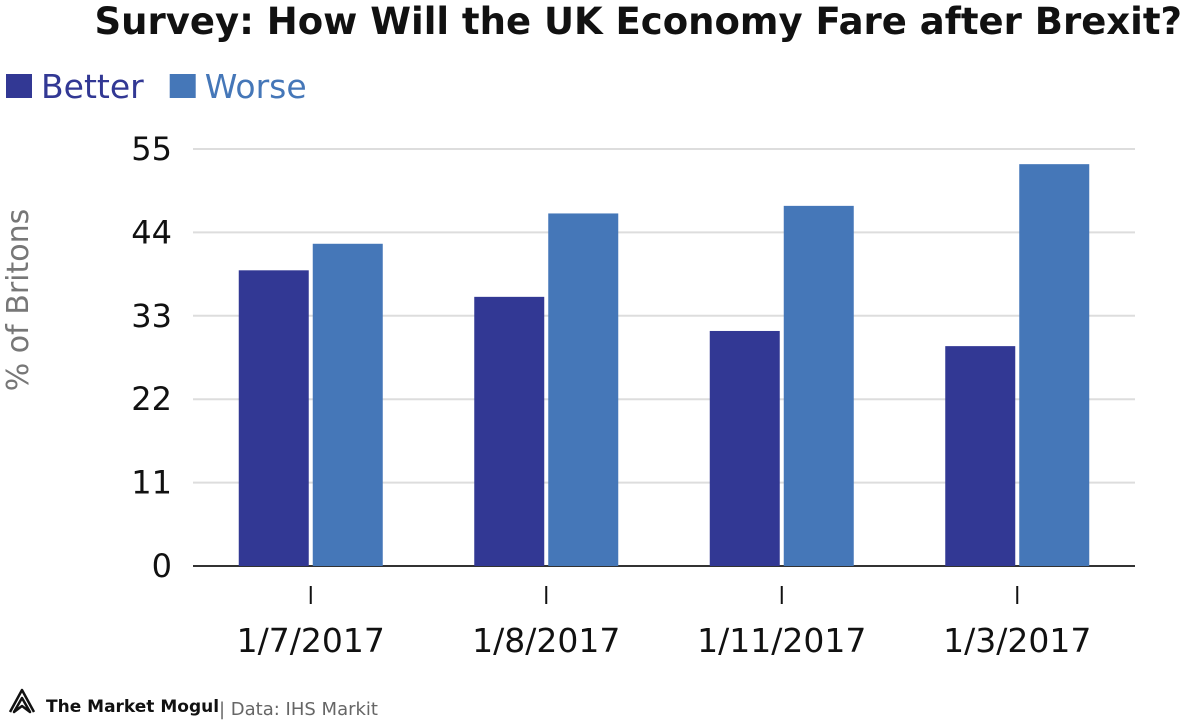 The height and width of the screenshot is (720, 1186). What do you see at coordinates (151, 483) in the screenshot?
I see `y-tick-label: 11` at bounding box center [151, 483].